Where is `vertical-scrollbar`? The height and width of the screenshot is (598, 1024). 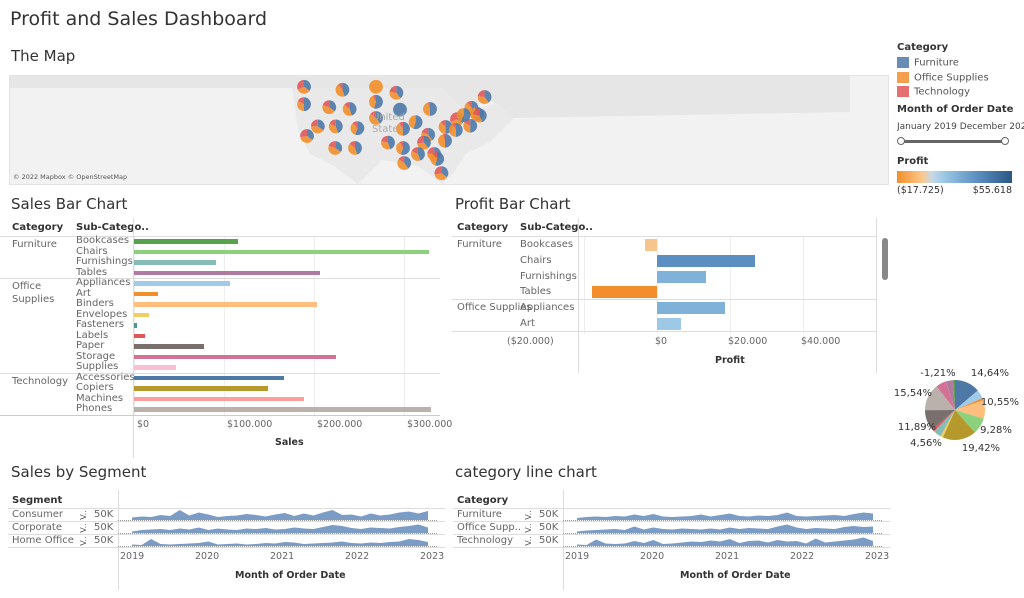
vertical-scrollbar is located at coordinates (885, 259).